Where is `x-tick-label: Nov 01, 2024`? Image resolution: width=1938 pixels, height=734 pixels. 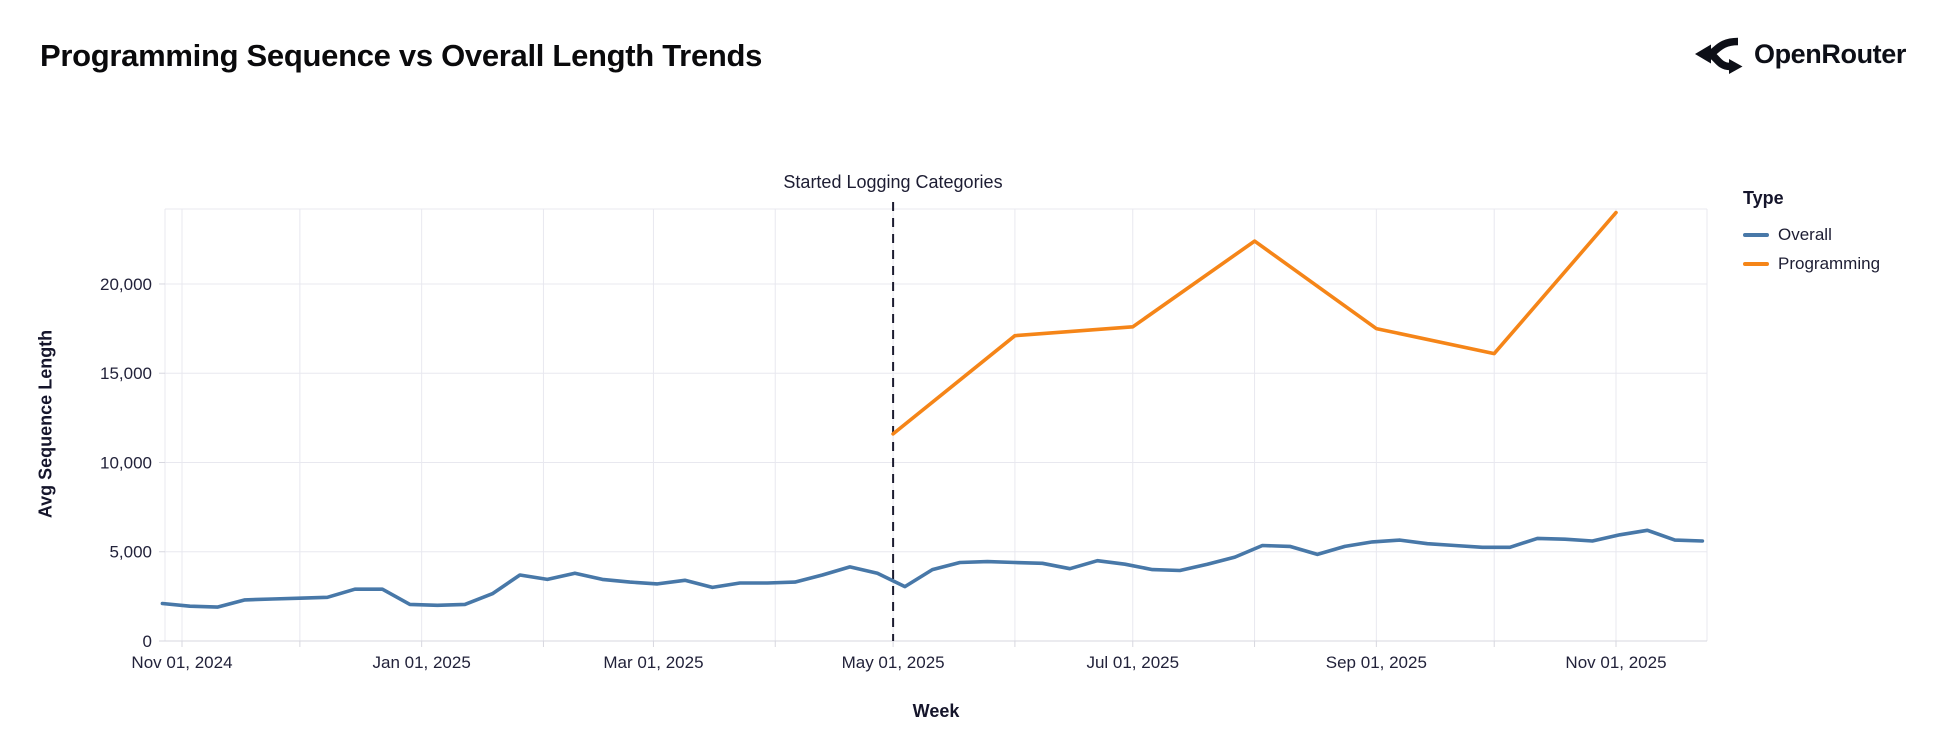 x-tick-label: Nov 01, 2024 is located at coordinates (181, 662).